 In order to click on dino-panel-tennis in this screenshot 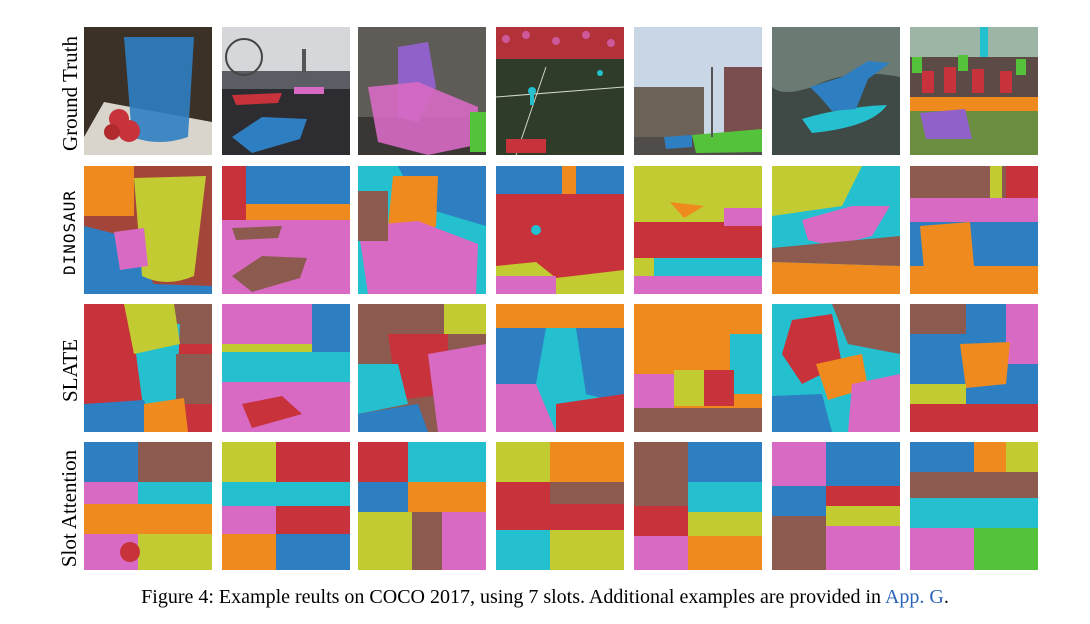, I will do `click(560, 230)`.